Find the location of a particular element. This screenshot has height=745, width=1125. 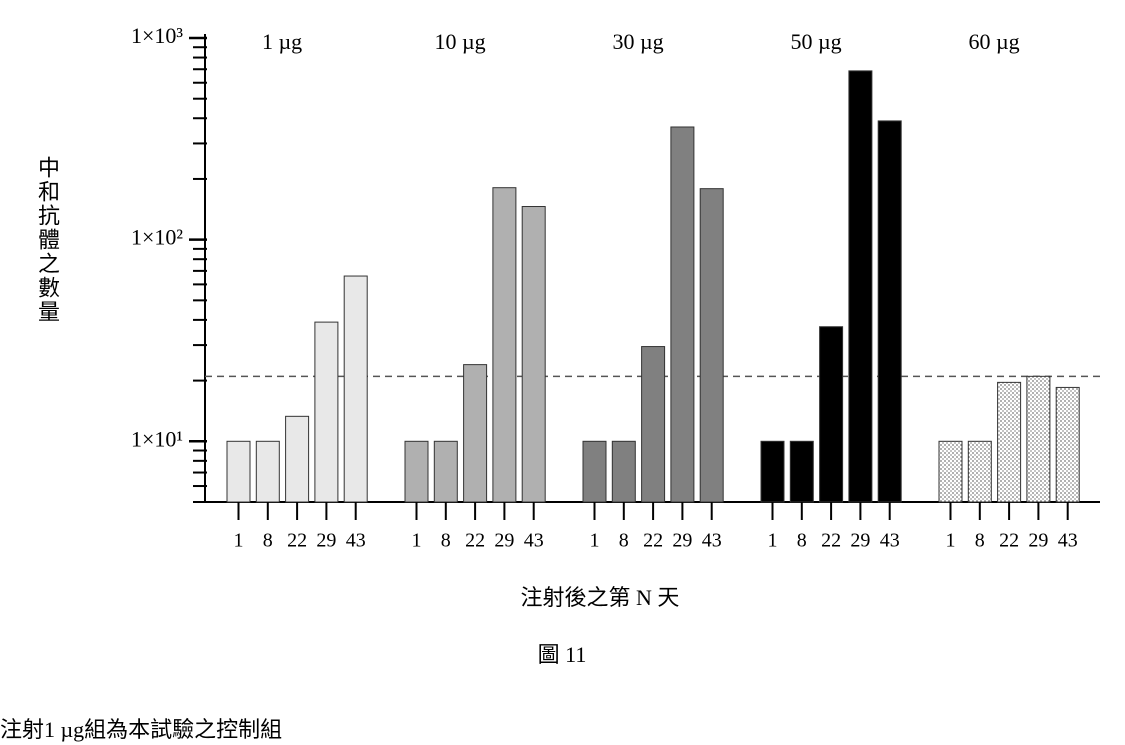

group-label: 30 µg is located at coordinates (638, 41).